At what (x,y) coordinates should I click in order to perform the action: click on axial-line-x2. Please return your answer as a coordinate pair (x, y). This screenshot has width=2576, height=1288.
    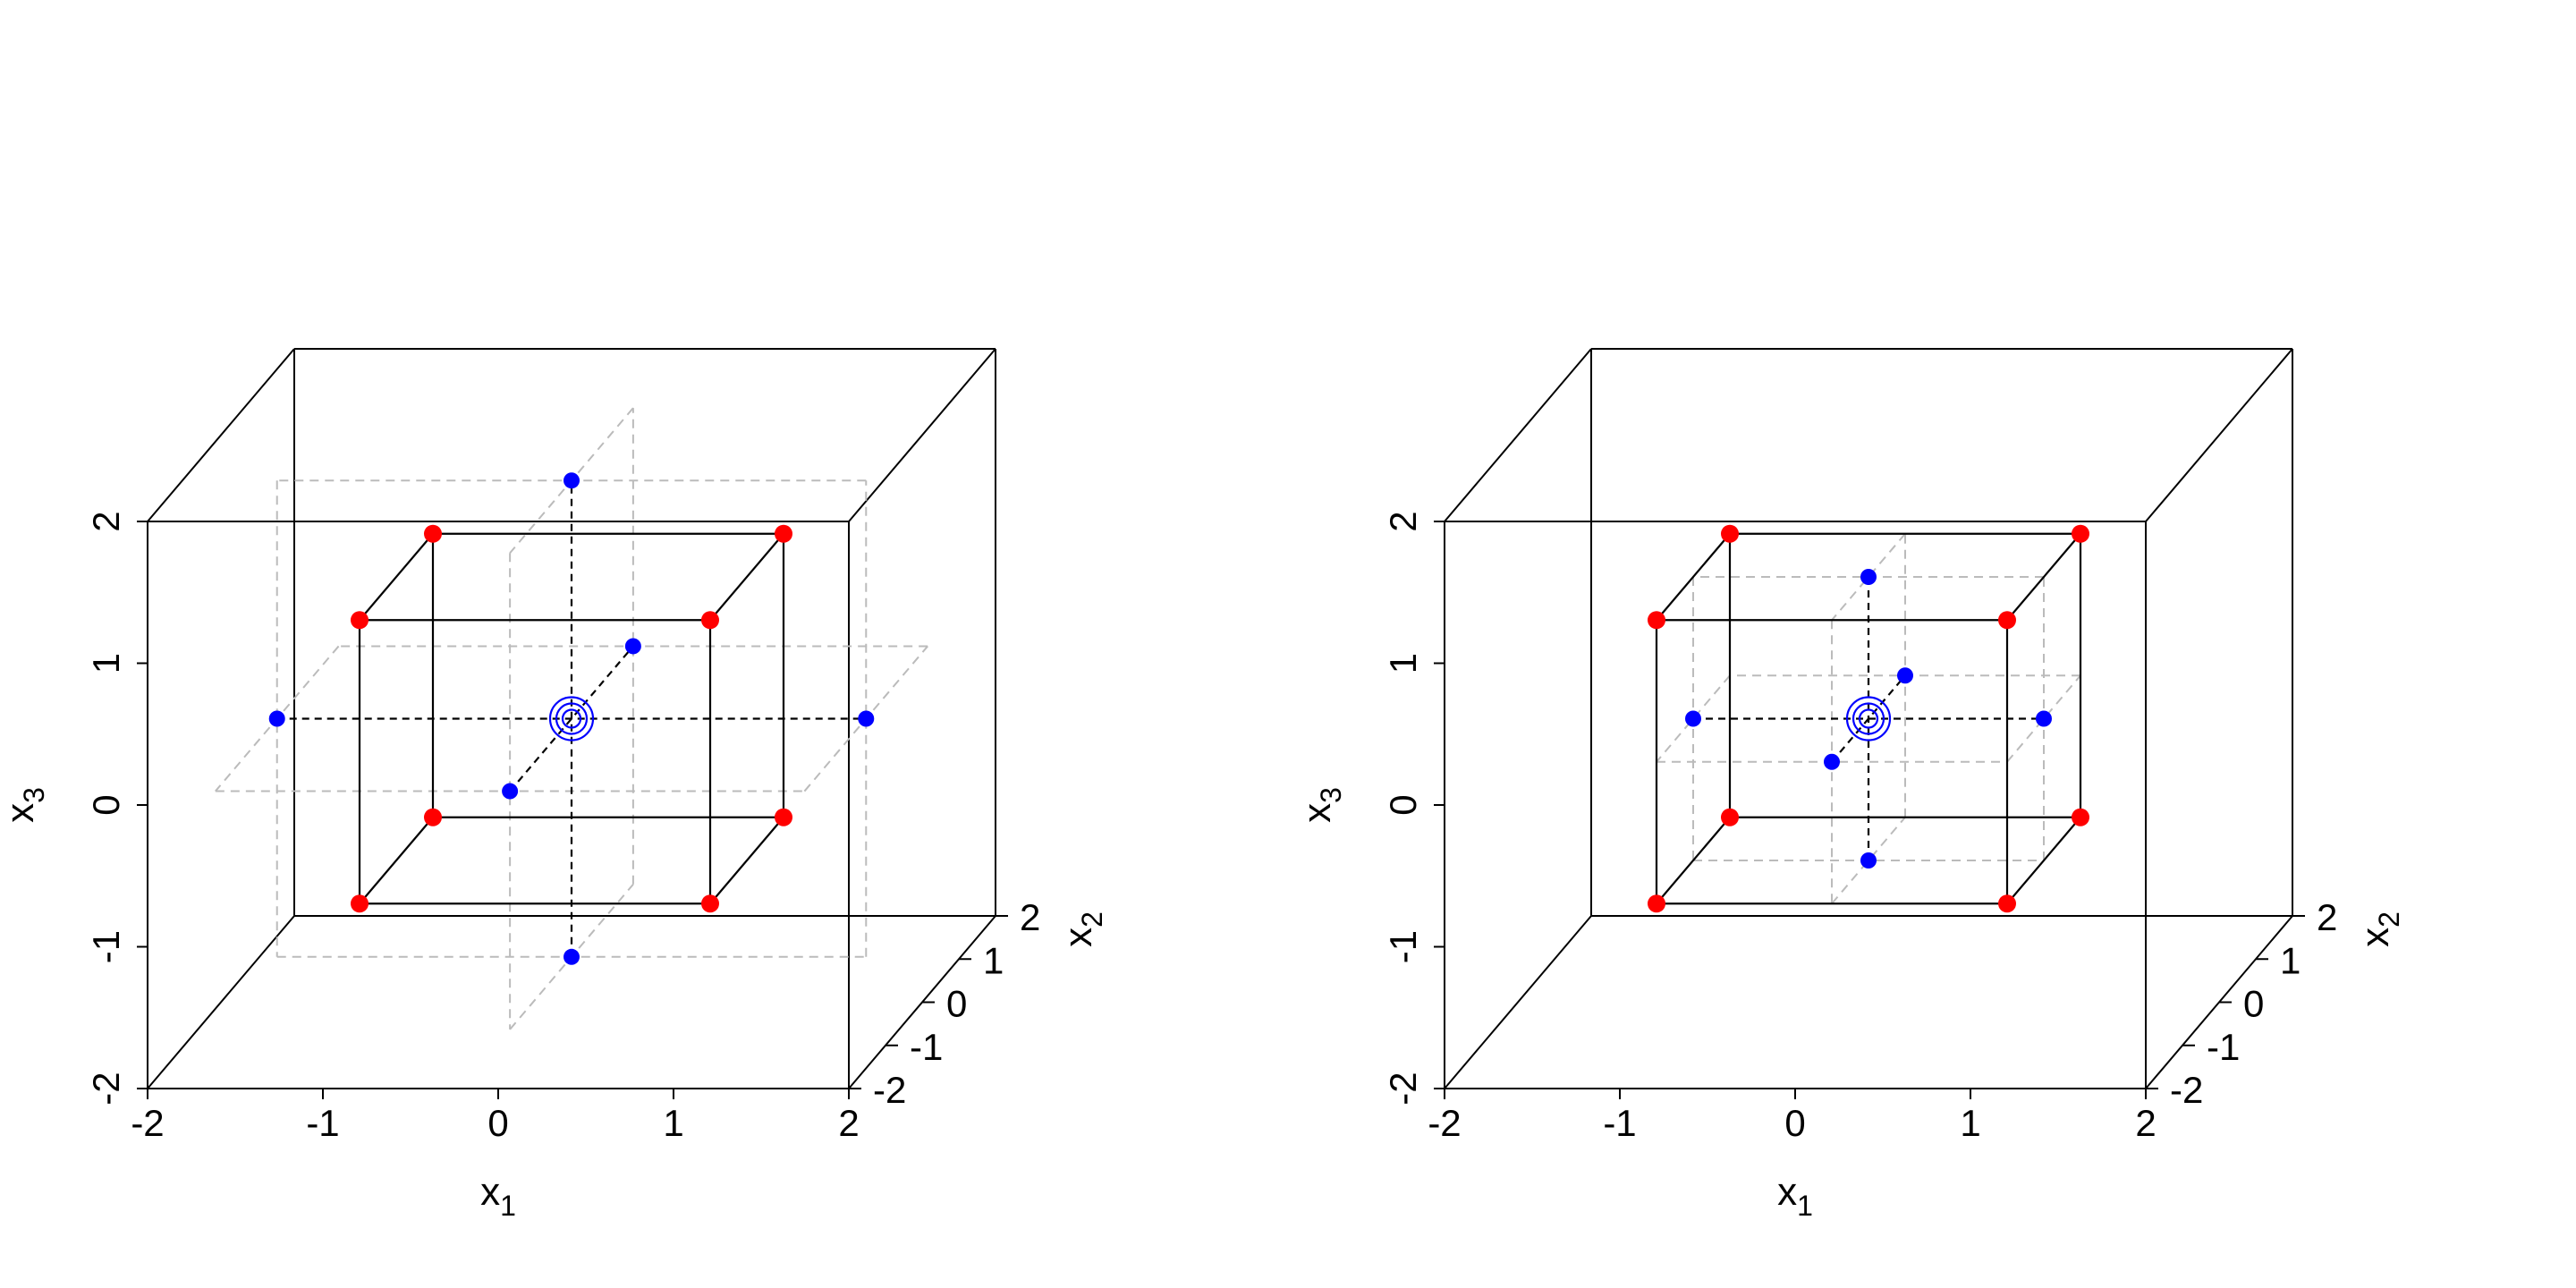
    Looking at the image, I should click on (571, 718).